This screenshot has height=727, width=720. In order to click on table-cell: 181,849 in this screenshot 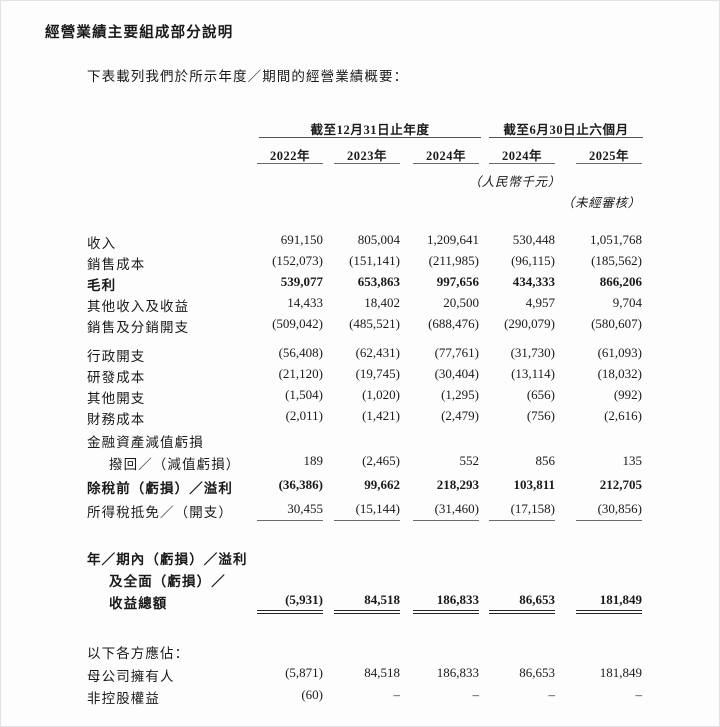, I will do `click(620, 672)`.